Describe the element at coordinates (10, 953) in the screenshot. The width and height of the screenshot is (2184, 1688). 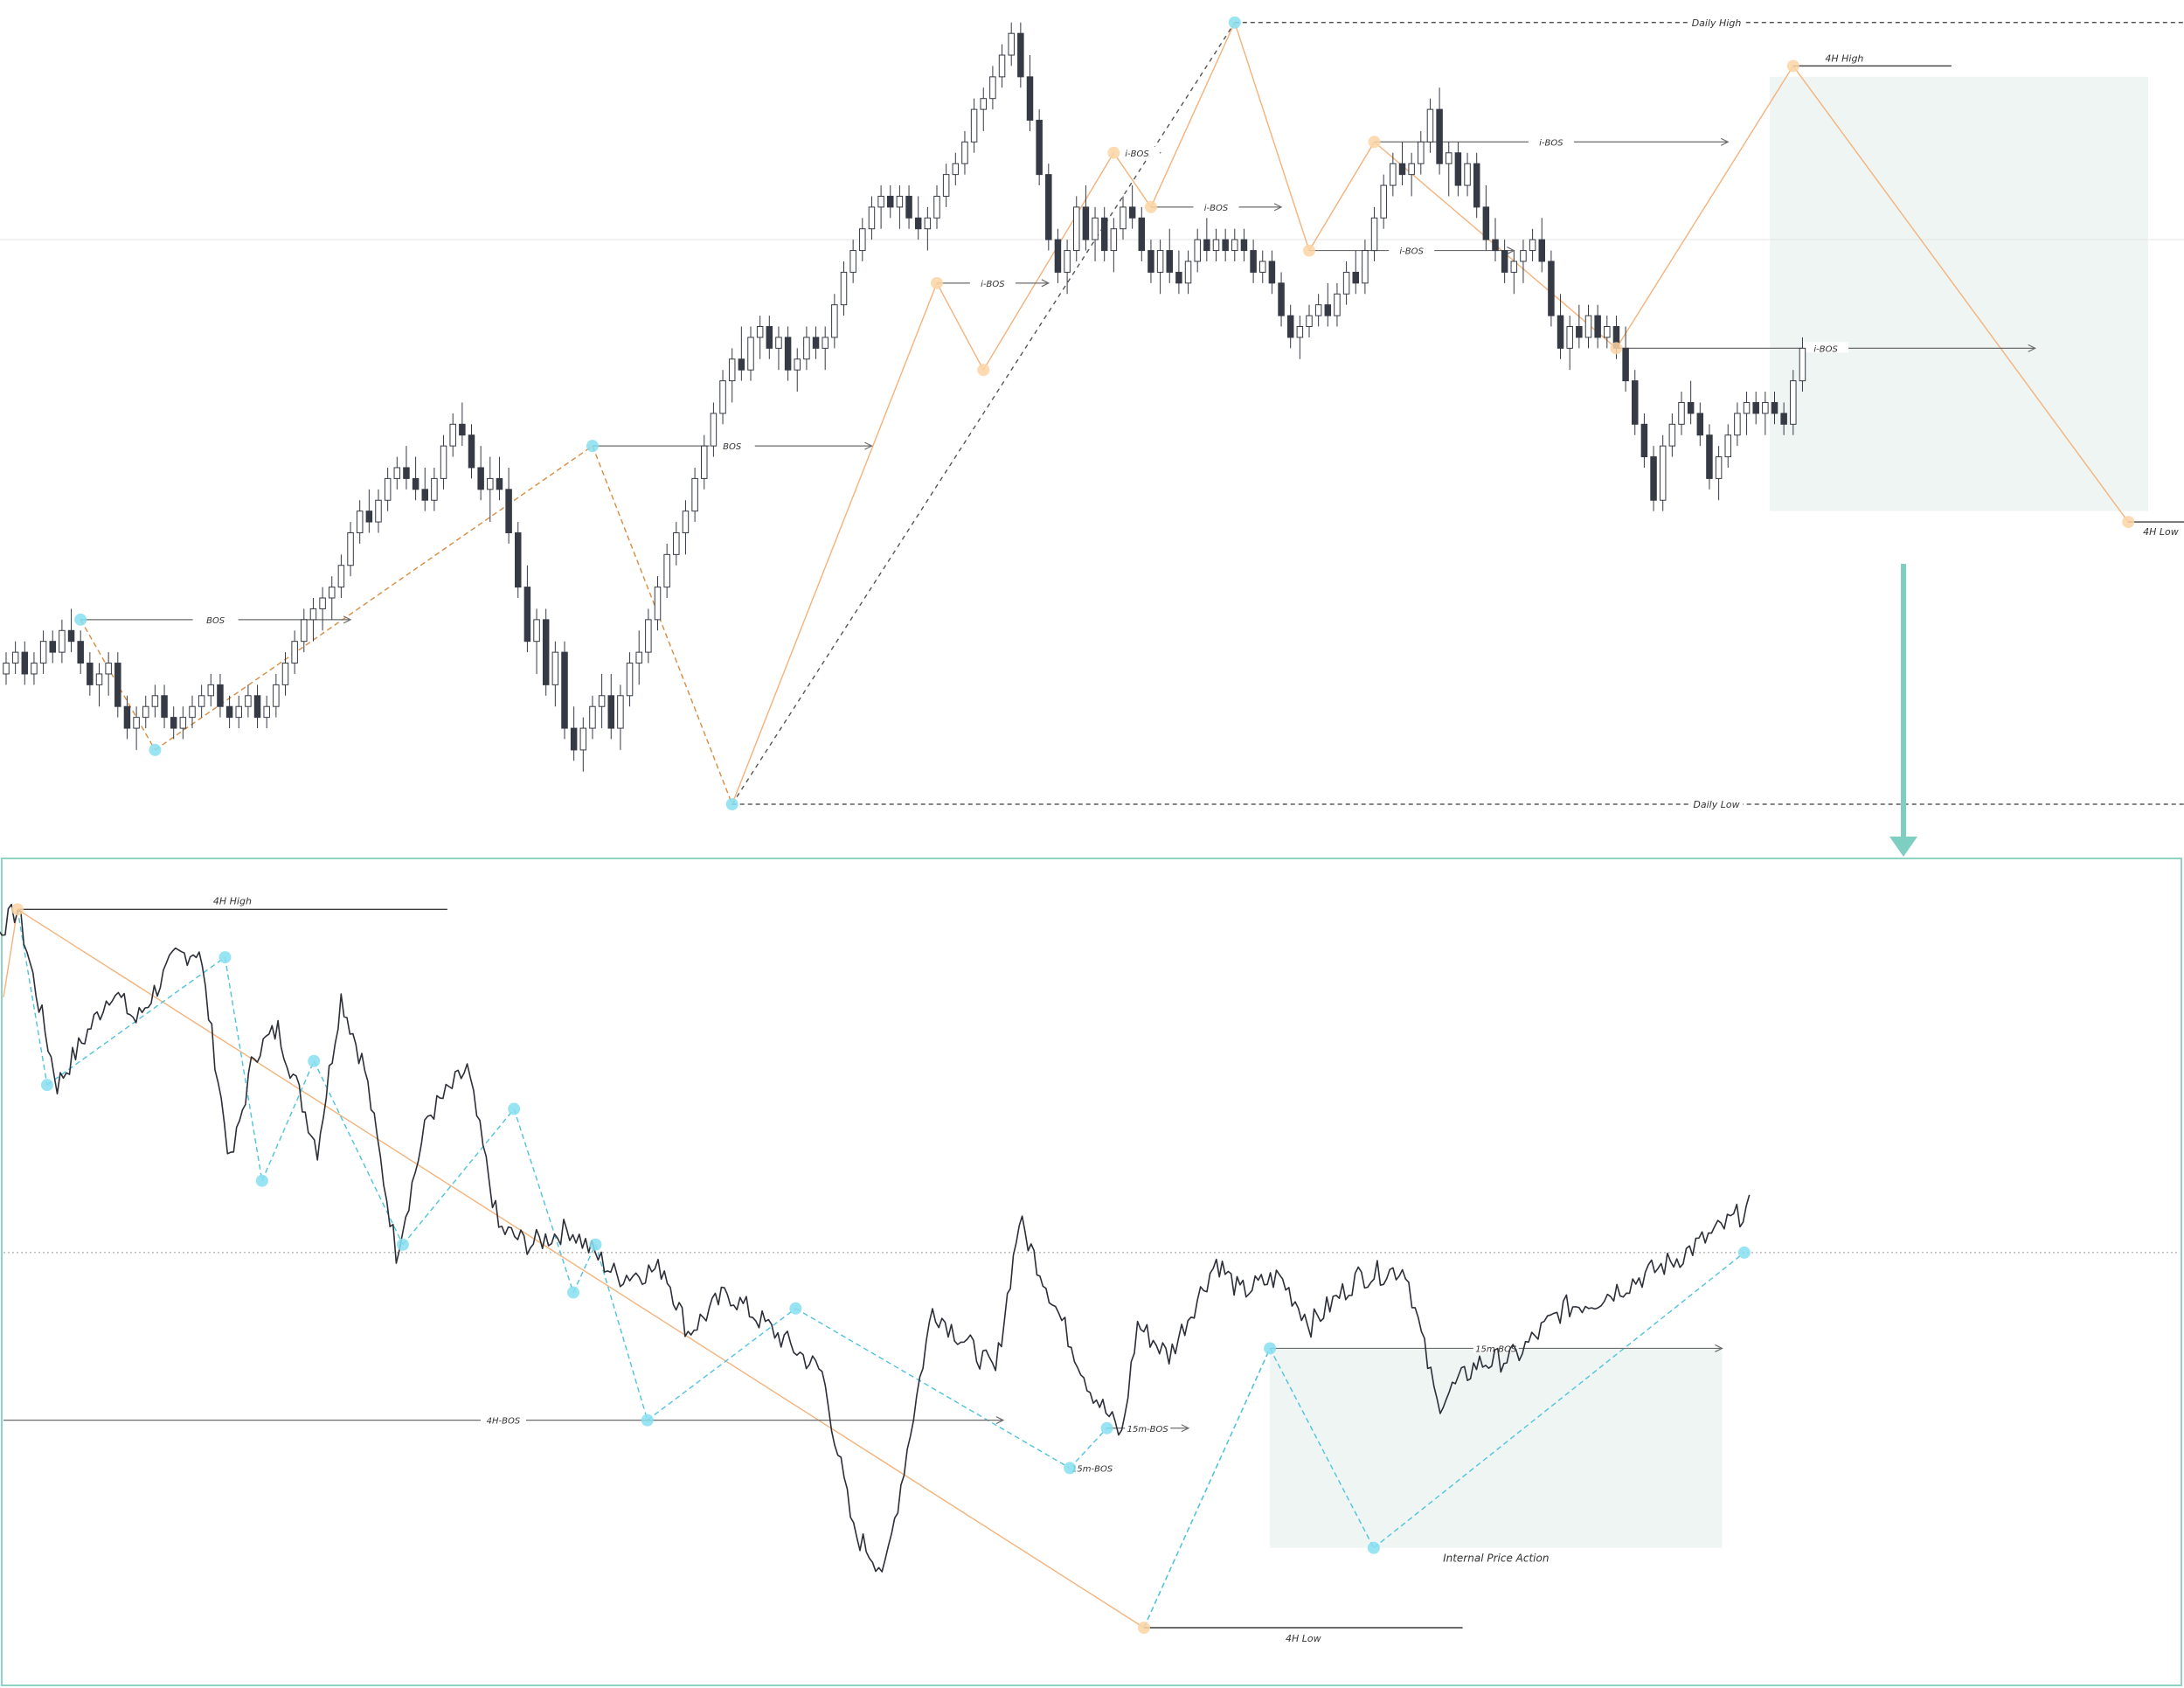
I see `htf-leg` at that location.